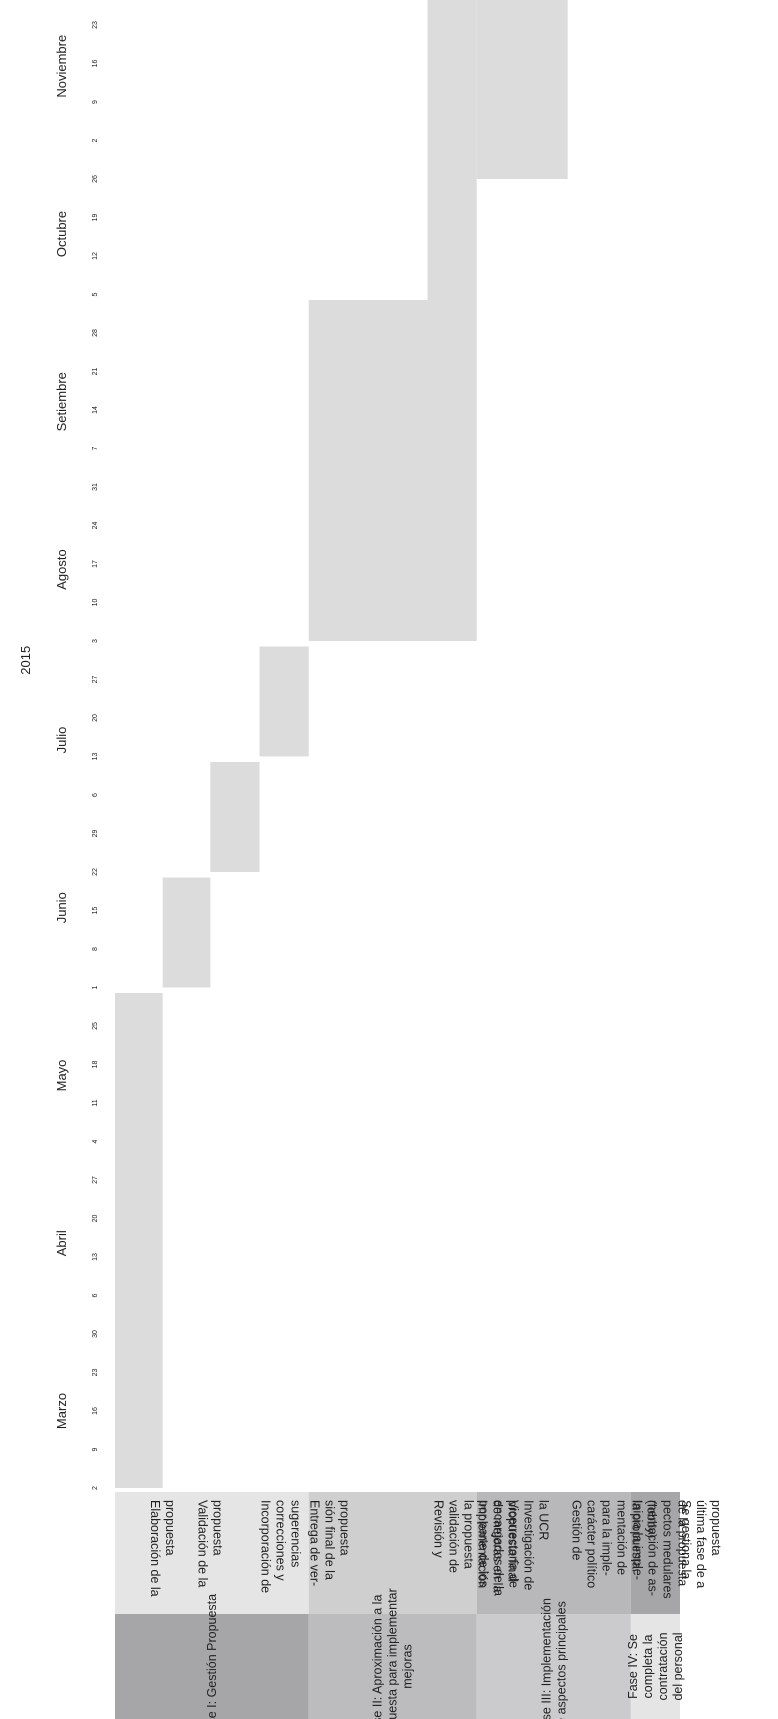 The height and width of the screenshot is (1719, 778). What do you see at coordinates (95, 872) in the screenshot?
I see `week-tick: 22` at bounding box center [95, 872].